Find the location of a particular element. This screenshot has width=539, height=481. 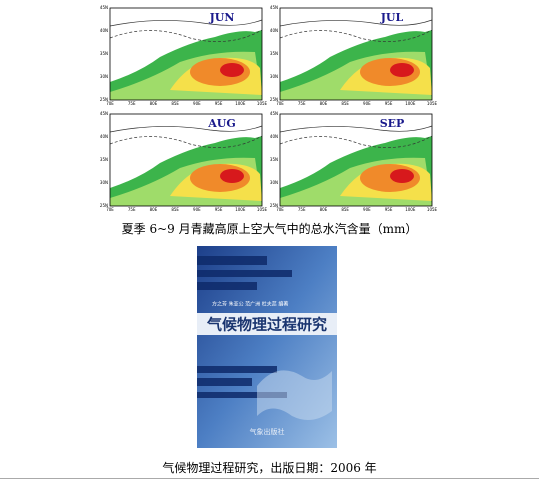

panel-label: JUN is located at coordinates (222, 17).